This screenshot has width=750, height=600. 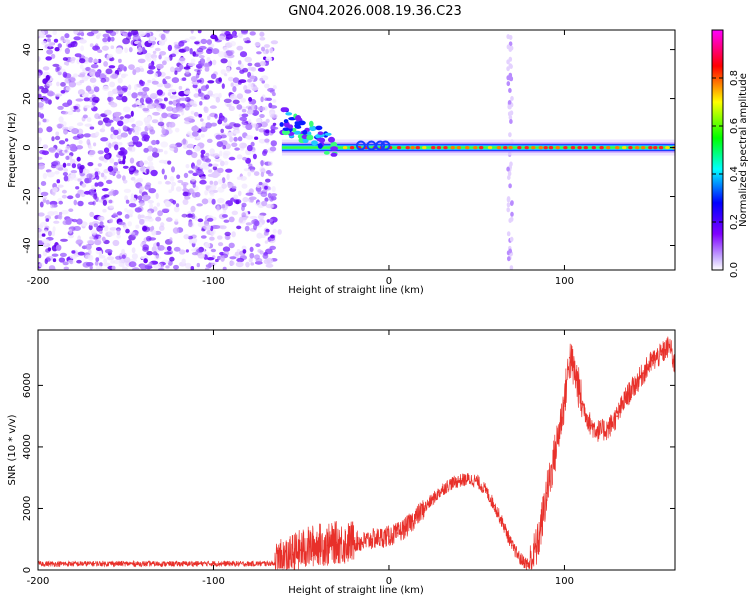 I want to click on spectrogram-x-label: Height of straight line (km), so click(x=356, y=290).